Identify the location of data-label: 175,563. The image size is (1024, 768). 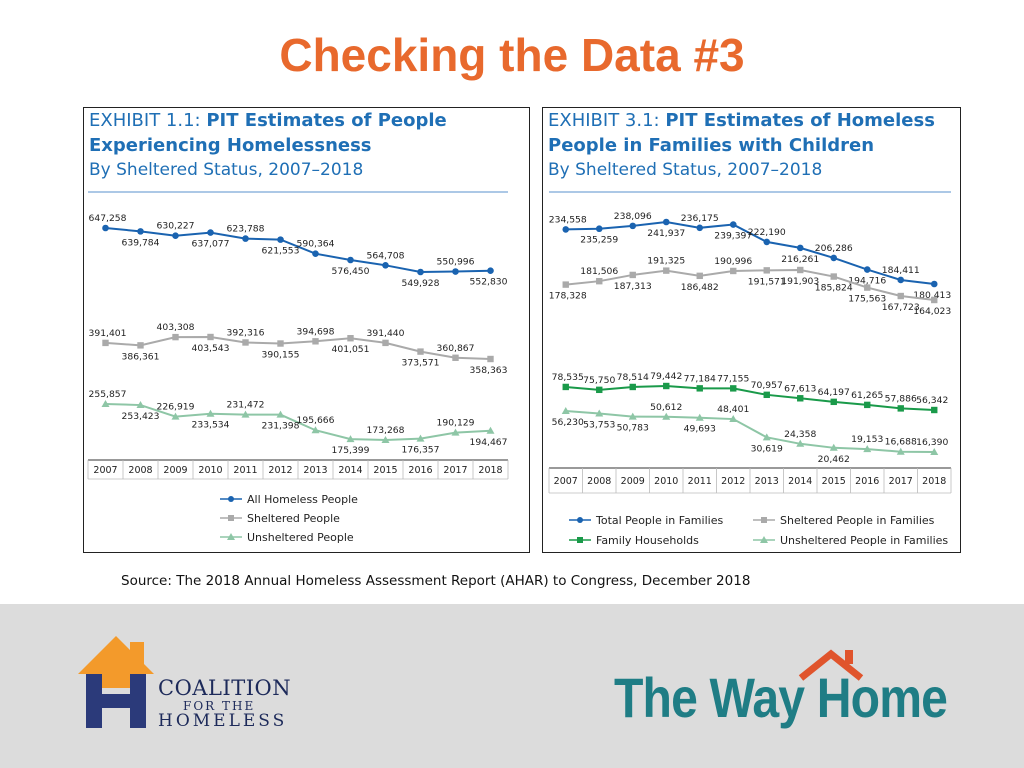
(867, 299).